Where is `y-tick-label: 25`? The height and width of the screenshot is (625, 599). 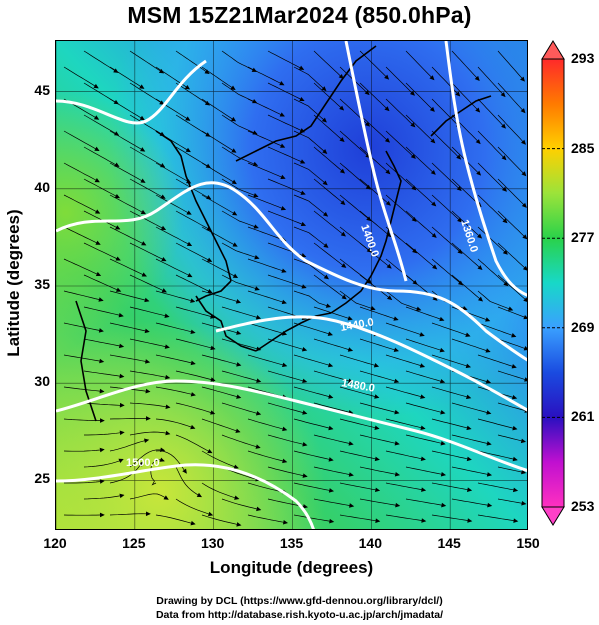 y-tick-label: 25 is located at coordinates (42, 478).